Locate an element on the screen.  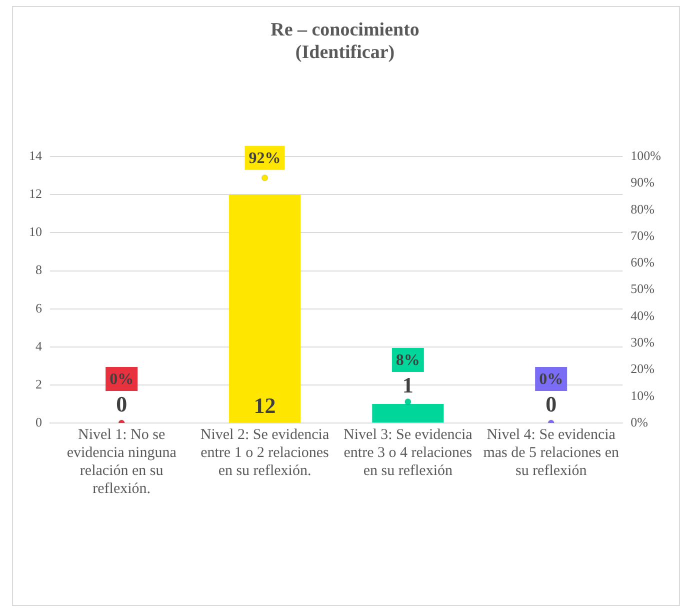
y2-tick-label: 70% is located at coordinates (642, 235).